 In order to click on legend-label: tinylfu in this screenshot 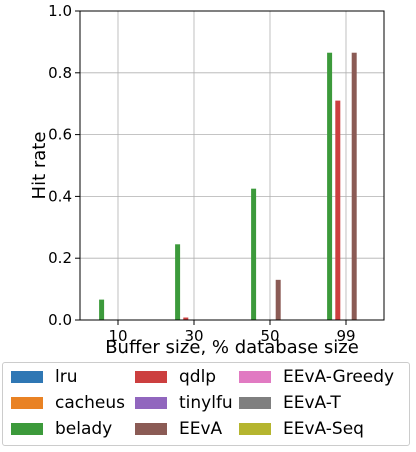, I will do `click(206, 403)`.